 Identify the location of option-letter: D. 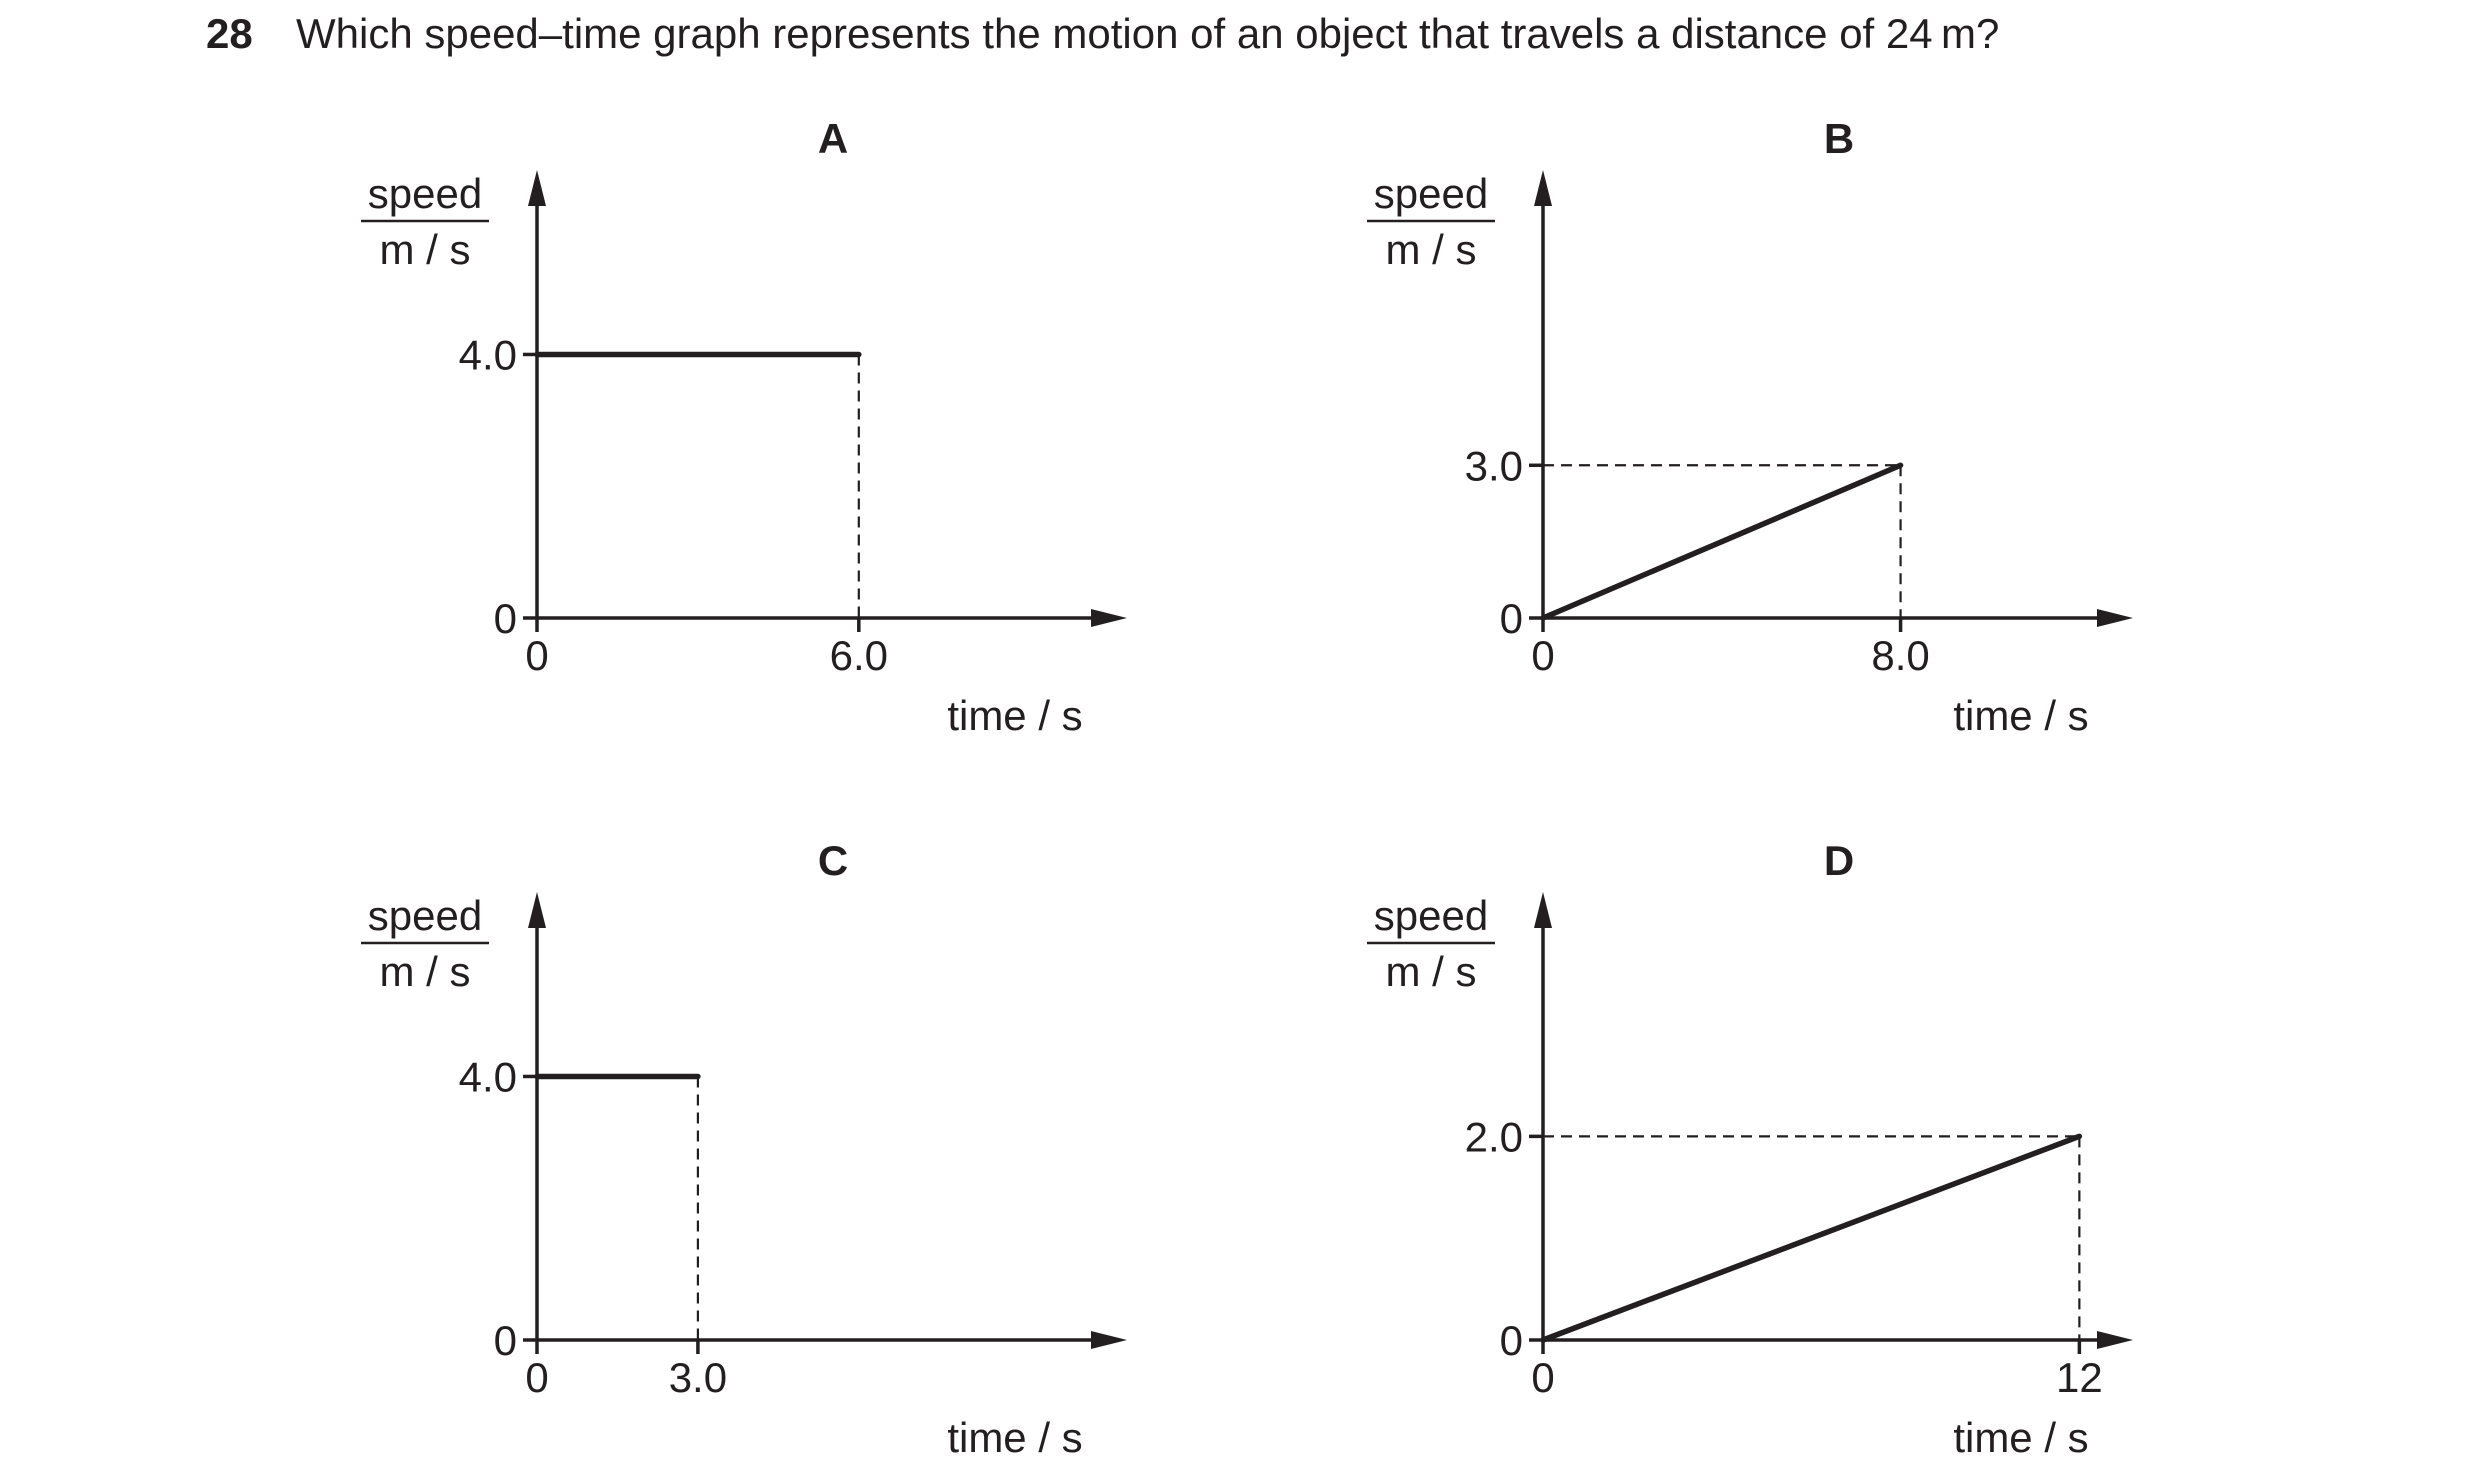
(1839, 860).